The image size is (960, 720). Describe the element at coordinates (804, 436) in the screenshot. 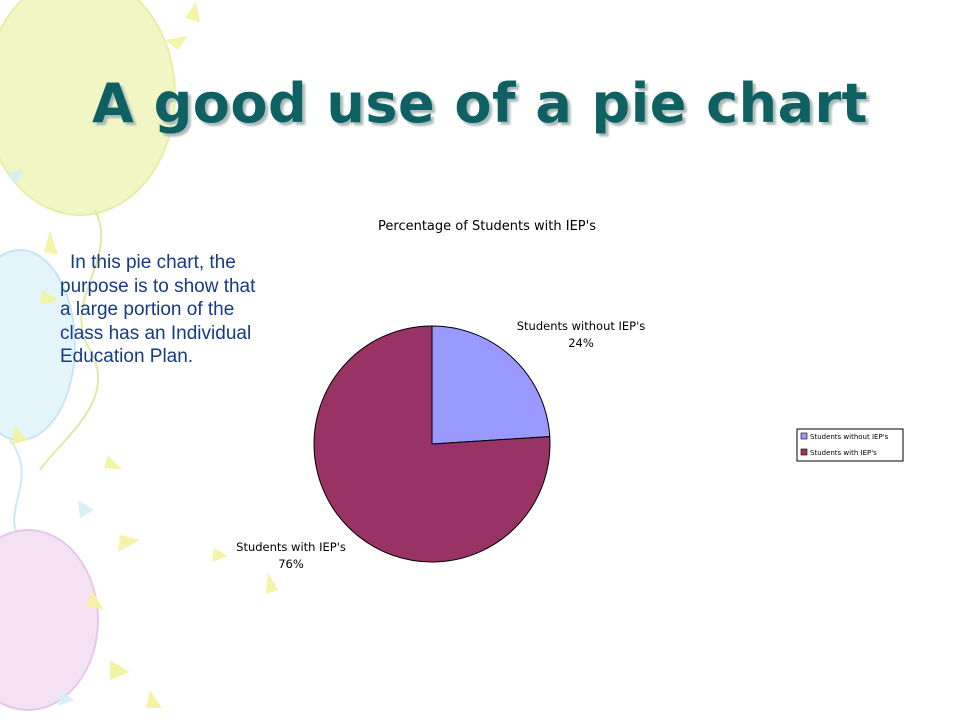

I see `legend-swatch-without-ieps` at that location.